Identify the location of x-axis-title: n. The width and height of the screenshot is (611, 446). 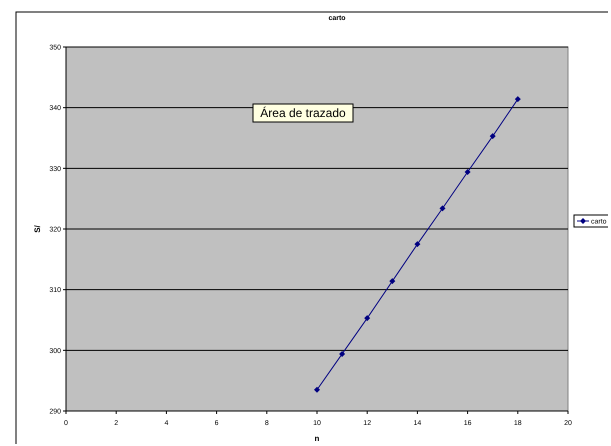
(317, 438).